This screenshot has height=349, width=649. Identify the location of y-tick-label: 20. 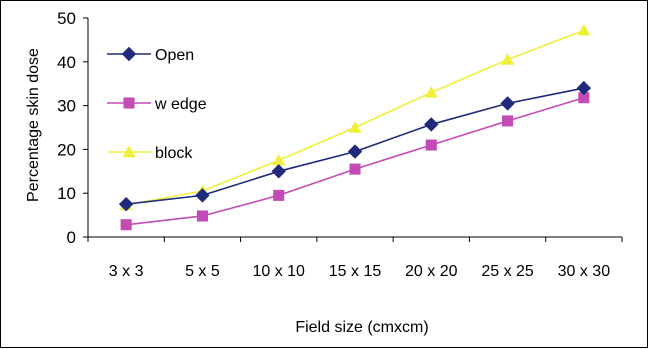
(66, 149).